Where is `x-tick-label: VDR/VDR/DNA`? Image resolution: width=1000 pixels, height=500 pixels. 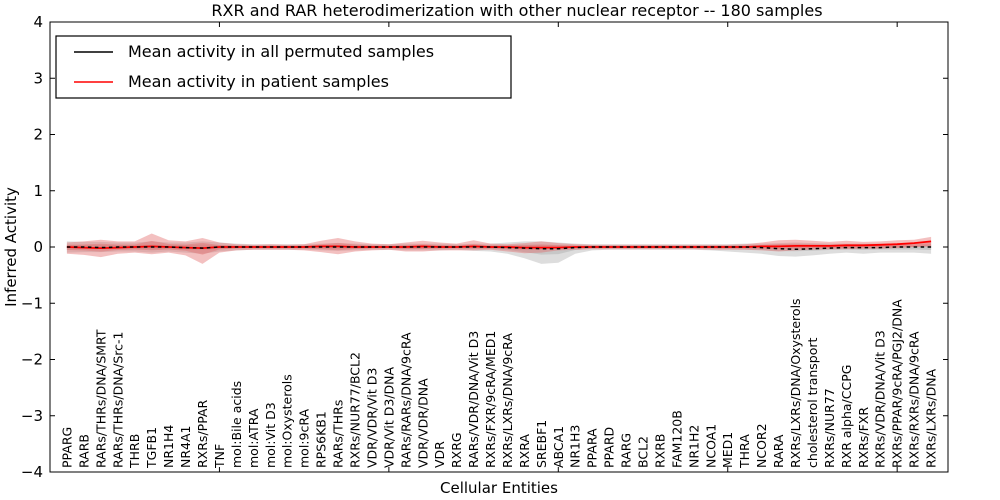 x-tick-label: VDR/VDR/DNA is located at coordinates (422, 423).